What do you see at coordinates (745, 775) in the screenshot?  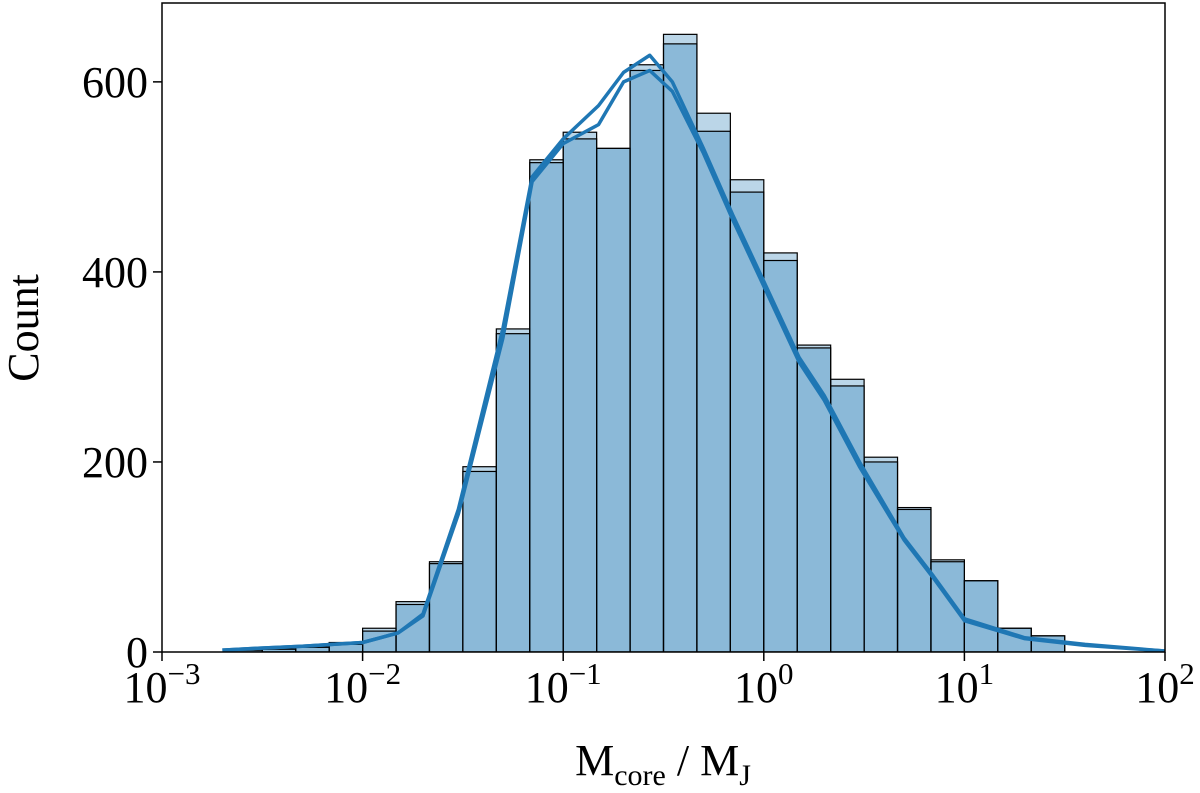 I see `x-label-sub: J` at bounding box center [745, 775].